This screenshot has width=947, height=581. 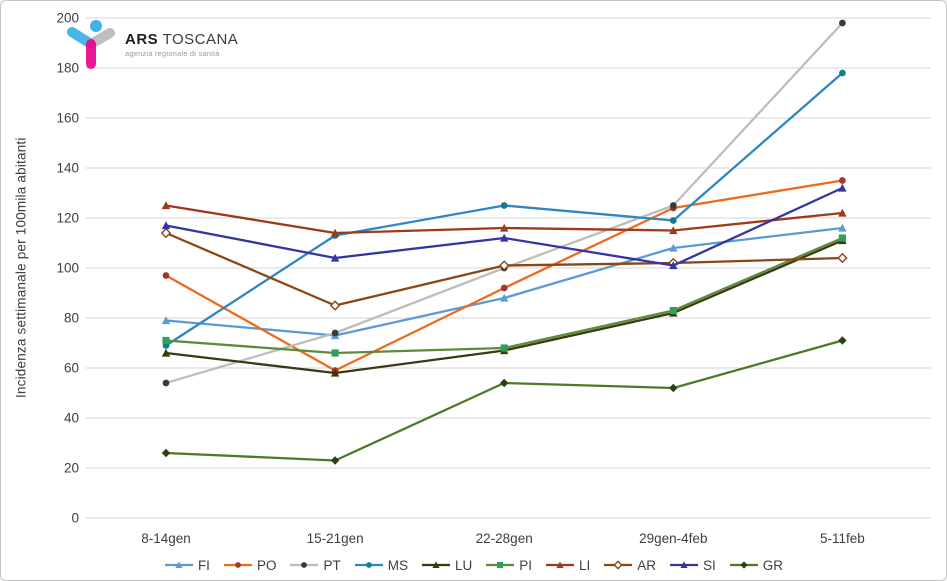 What do you see at coordinates (647, 565) in the screenshot?
I see `legend-label-AR: AR` at bounding box center [647, 565].